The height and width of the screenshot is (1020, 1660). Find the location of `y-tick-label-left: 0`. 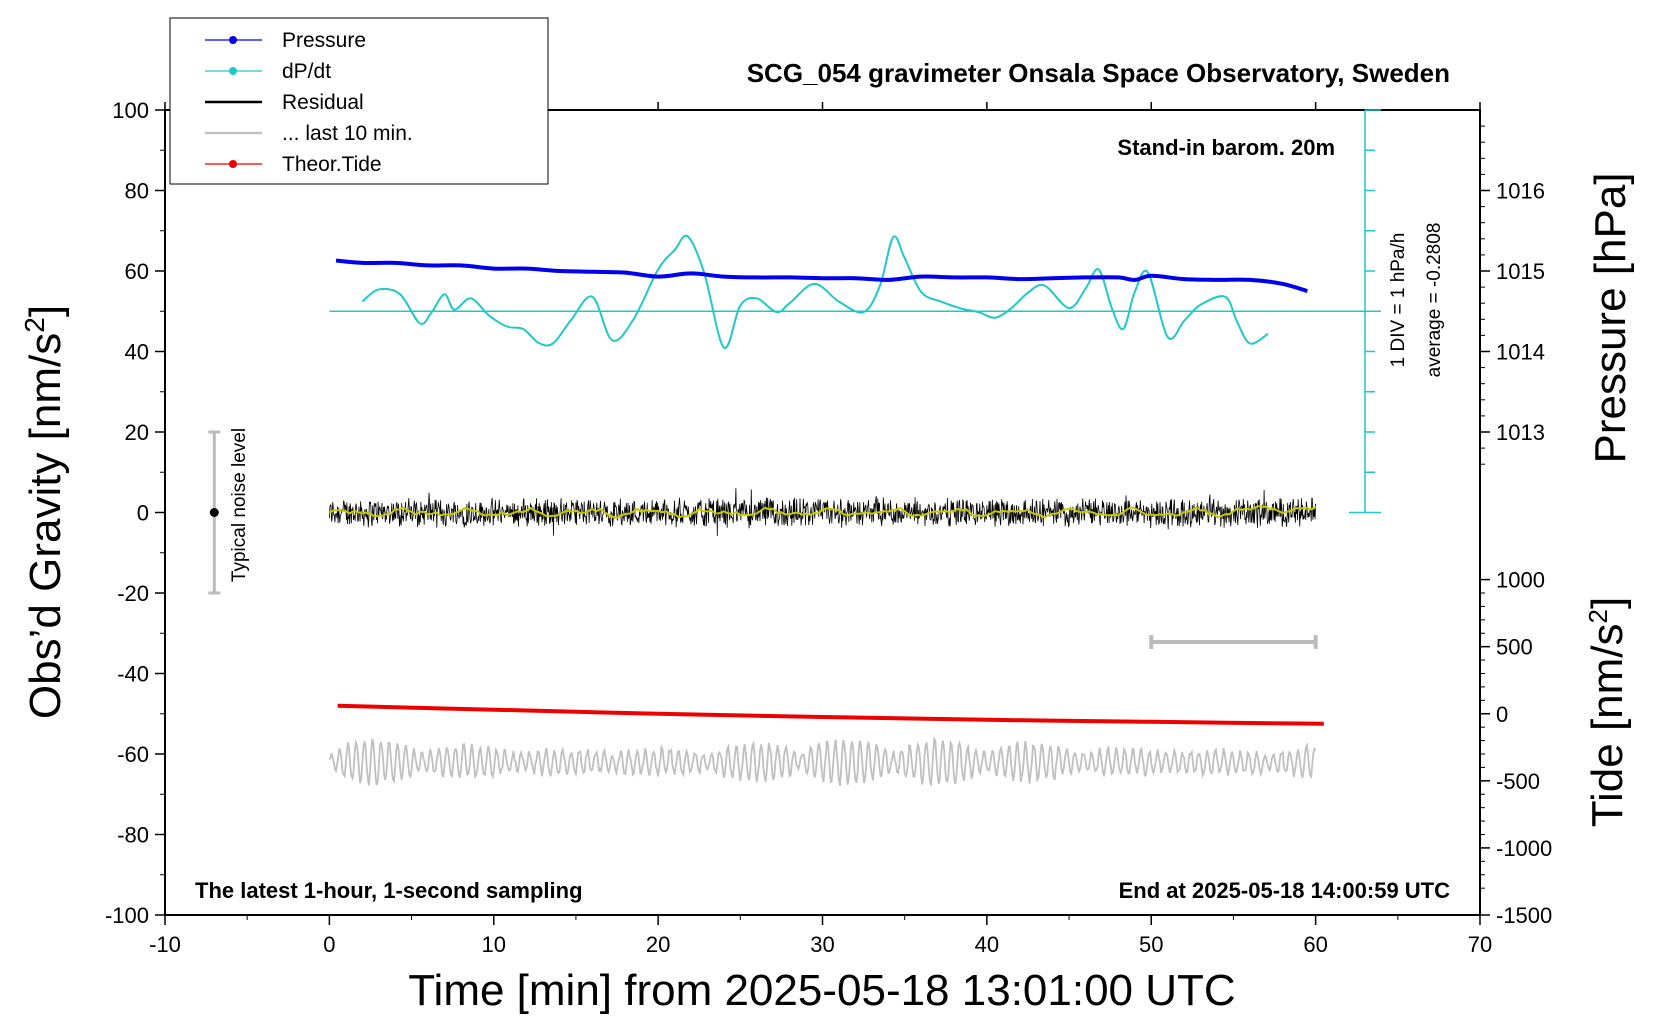

y-tick-label-left: 0 is located at coordinates (143, 513).